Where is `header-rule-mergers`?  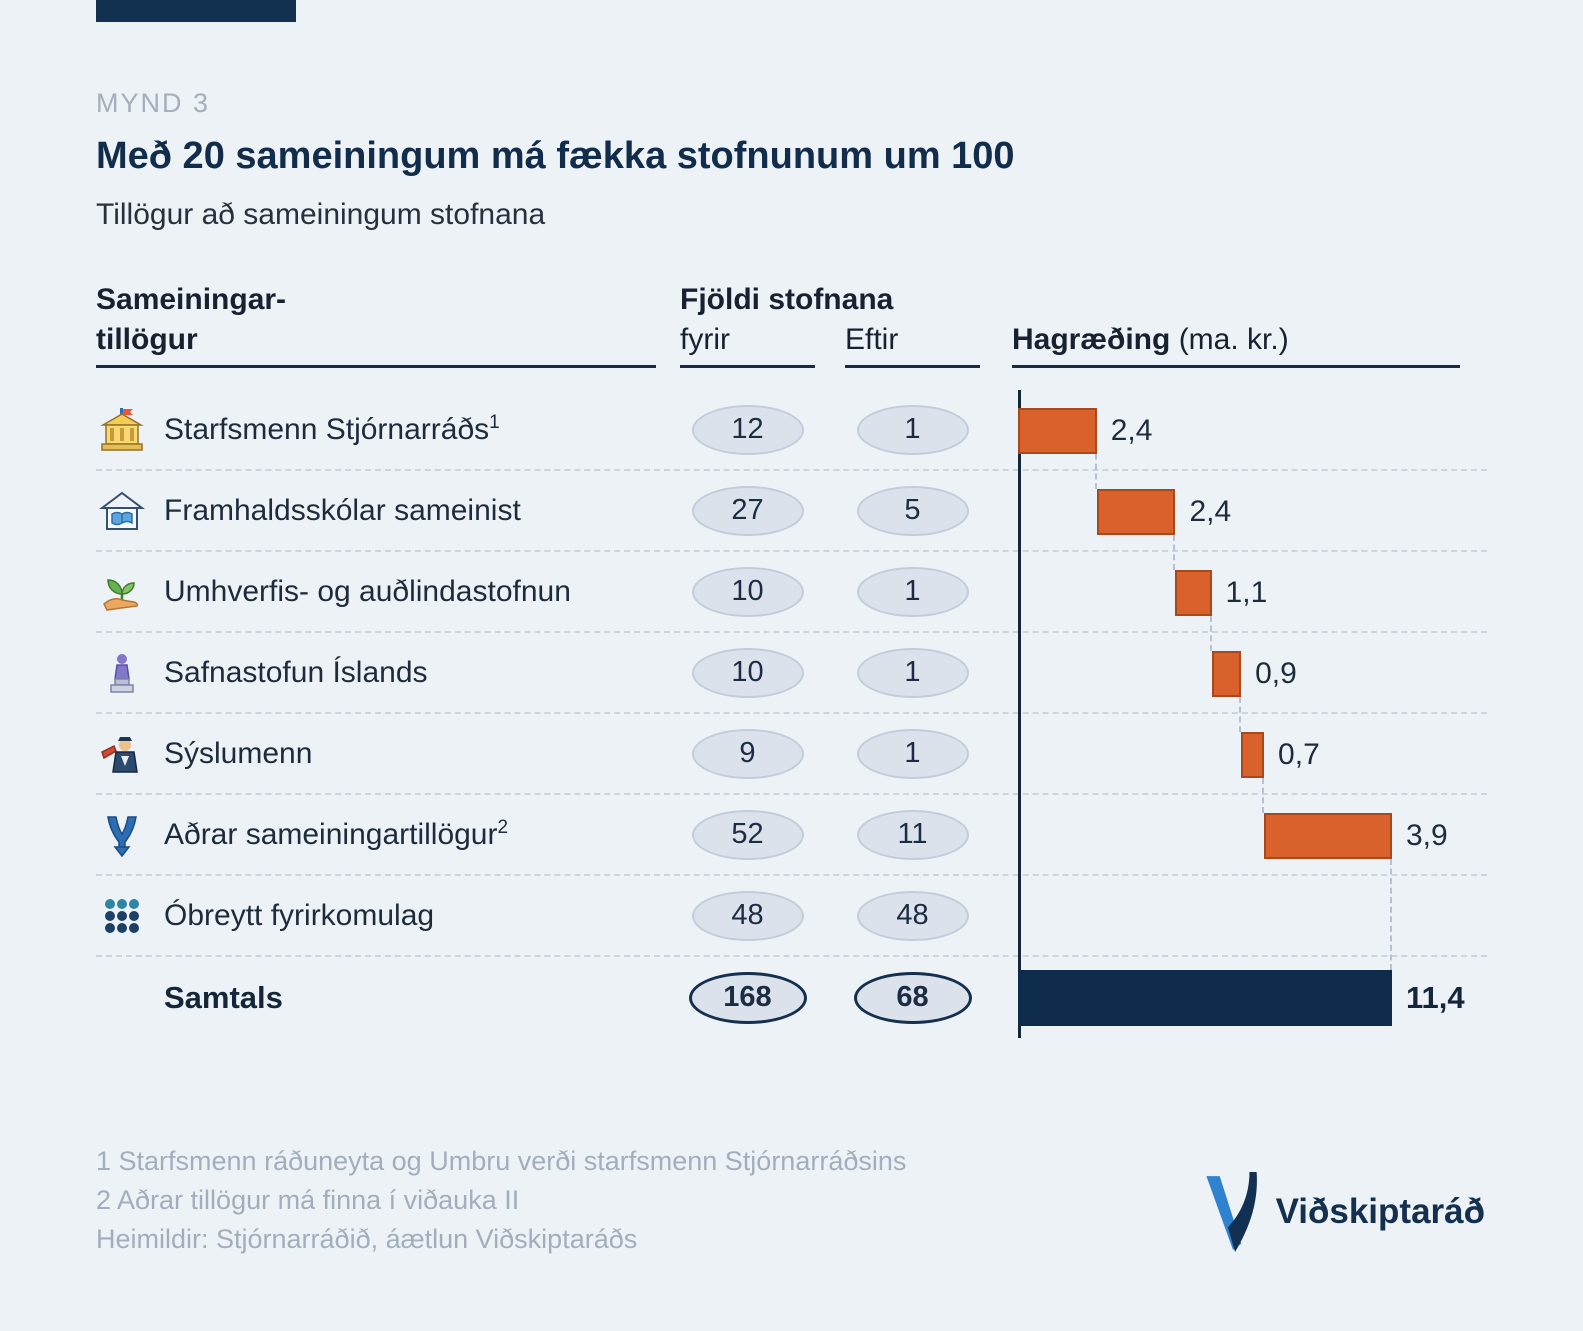 header-rule-mergers is located at coordinates (376, 366).